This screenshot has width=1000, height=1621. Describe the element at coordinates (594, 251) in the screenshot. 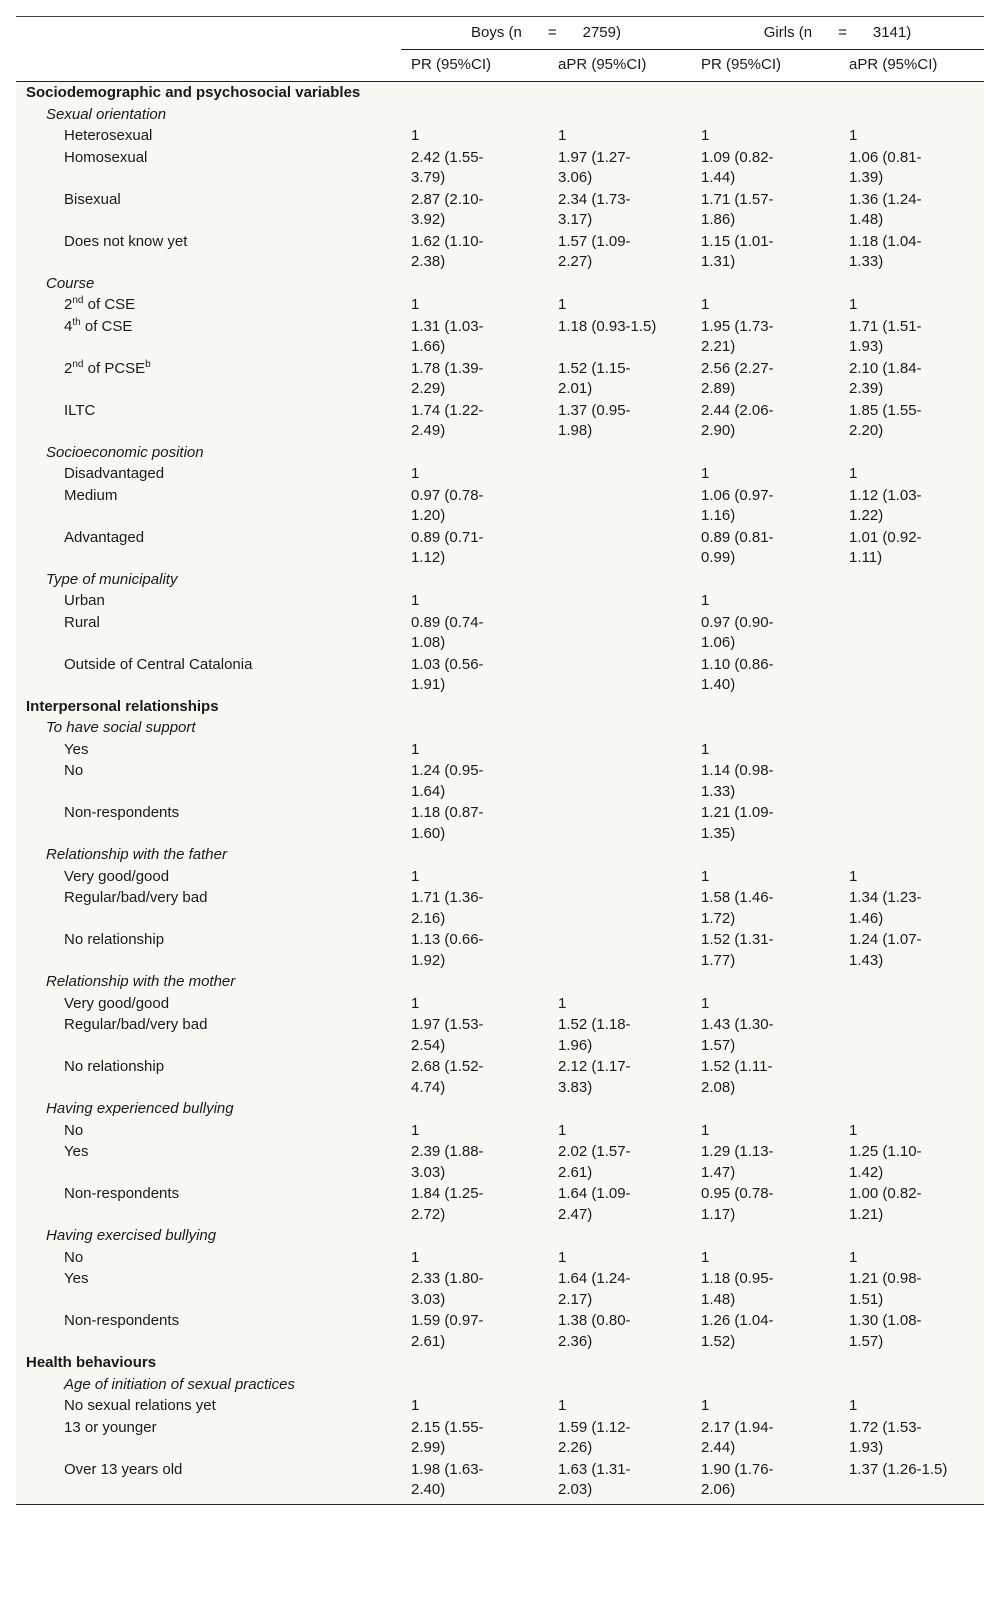

I see `boys-apr-value: 1.57 (1.09- 2.27)` at that location.